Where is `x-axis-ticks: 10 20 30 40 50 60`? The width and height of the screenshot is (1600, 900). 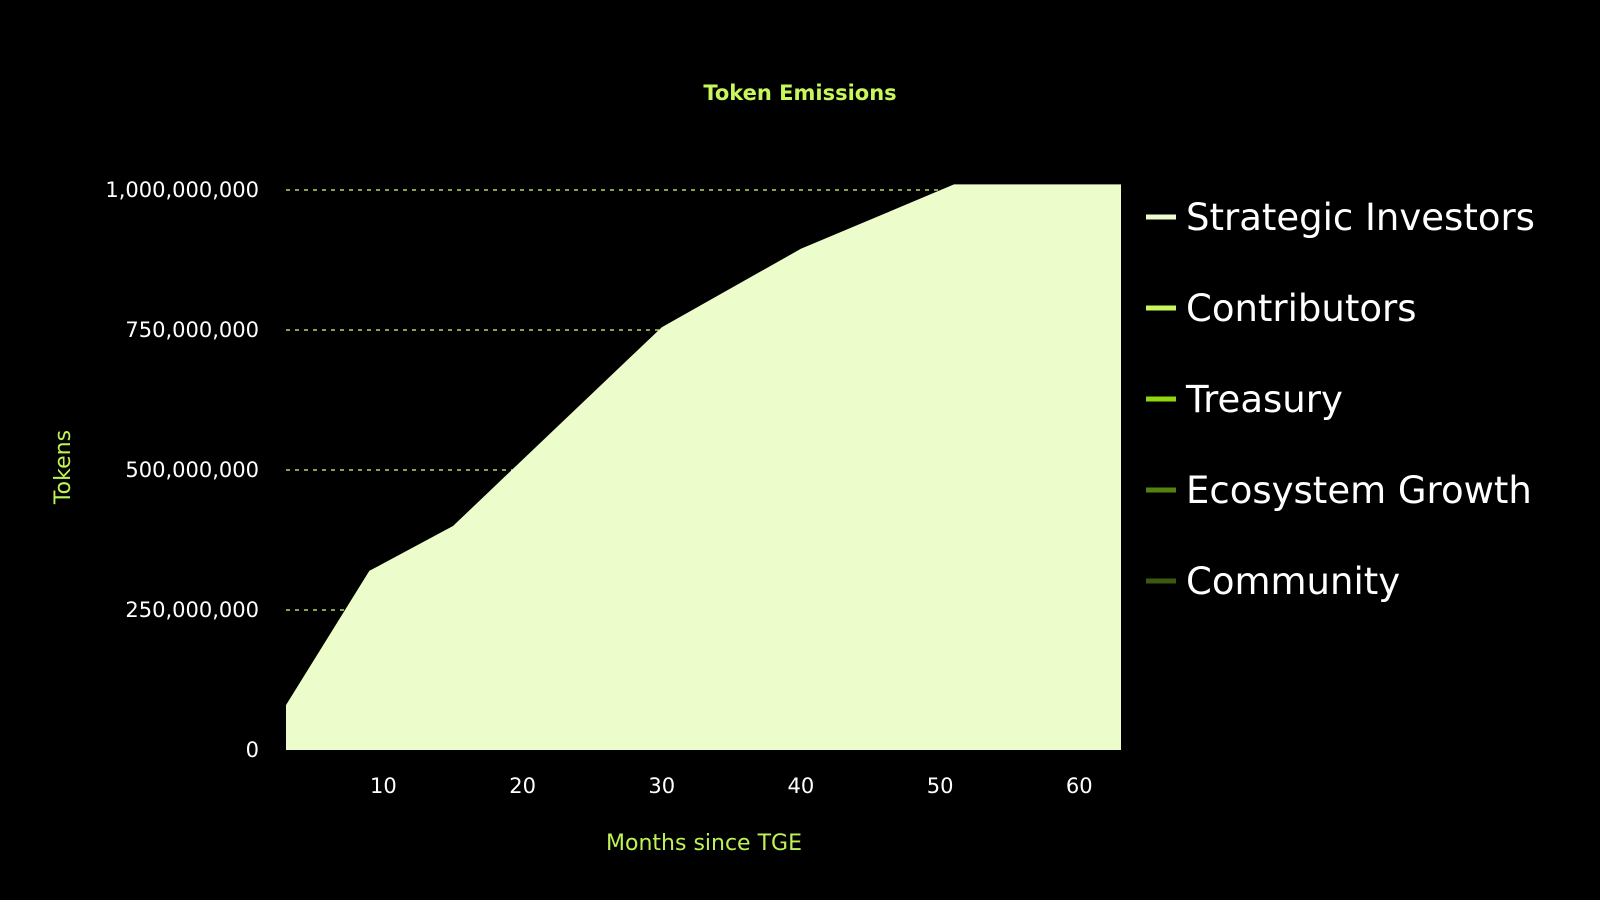 x-axis-ticks: 10 20 30 40 50 60 is located at coordinates (731, 786).